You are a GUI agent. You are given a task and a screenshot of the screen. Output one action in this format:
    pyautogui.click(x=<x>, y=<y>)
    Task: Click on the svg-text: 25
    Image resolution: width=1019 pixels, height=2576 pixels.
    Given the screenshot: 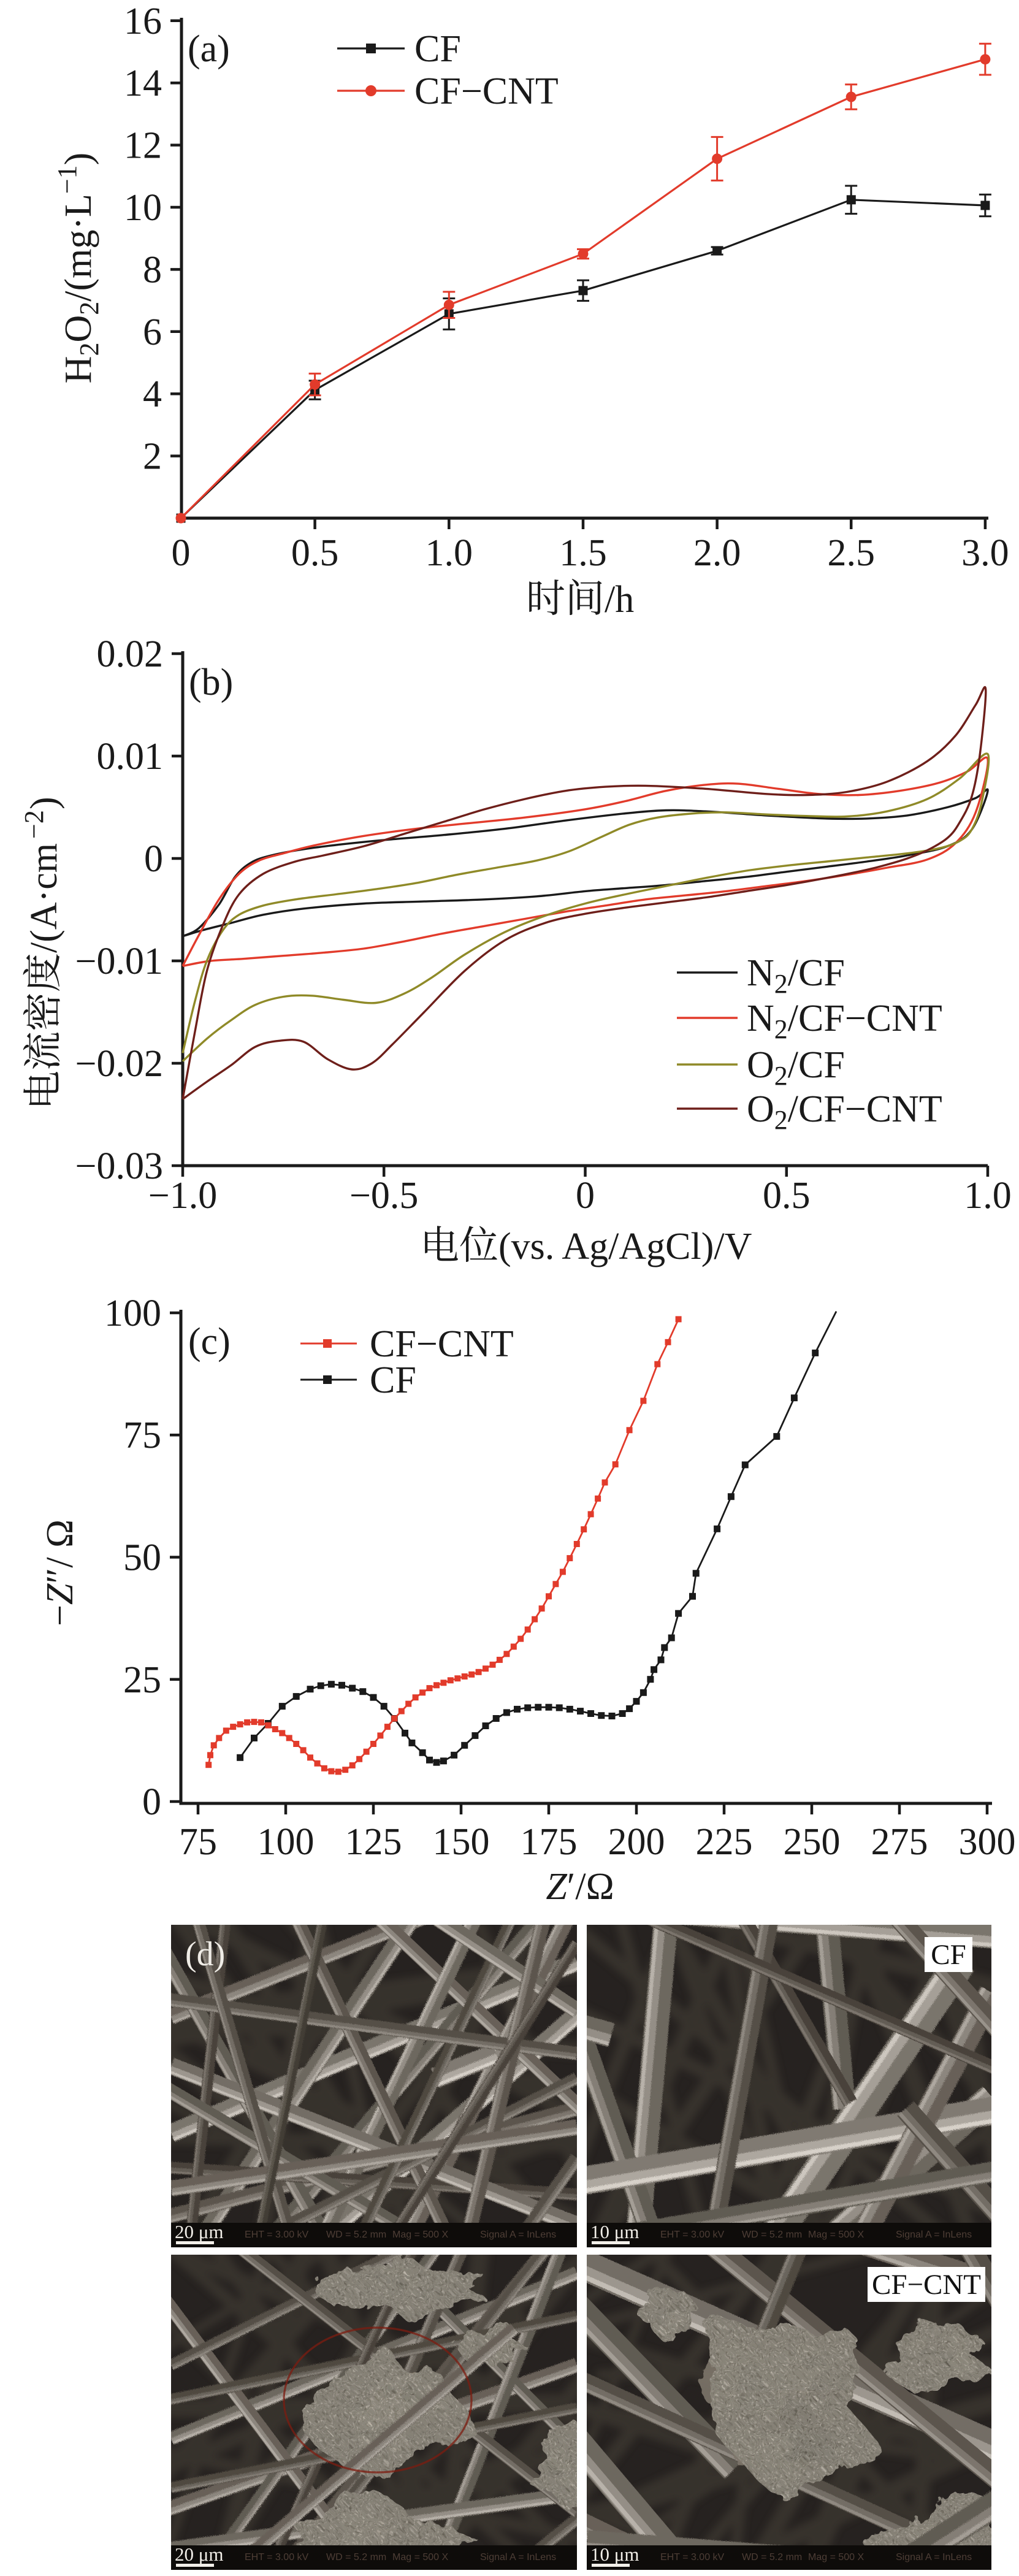 What is the action you would take?
    pyautogui.click(x=142, y=1680)
    